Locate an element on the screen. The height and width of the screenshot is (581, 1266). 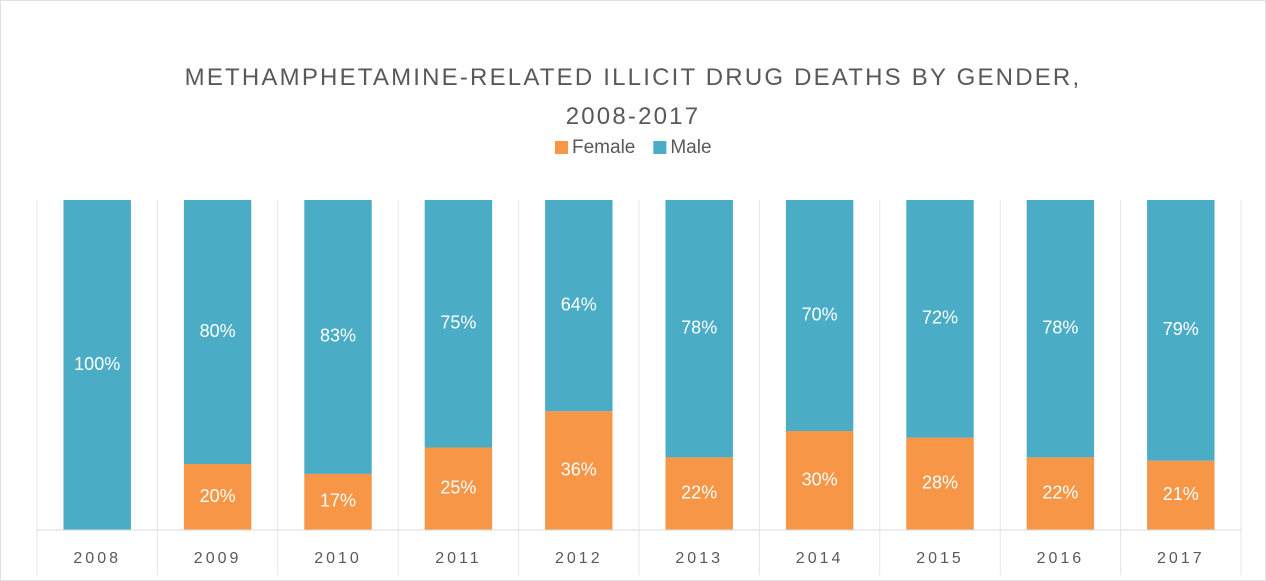
data-label: 30% is located at coordinates (820, 479).